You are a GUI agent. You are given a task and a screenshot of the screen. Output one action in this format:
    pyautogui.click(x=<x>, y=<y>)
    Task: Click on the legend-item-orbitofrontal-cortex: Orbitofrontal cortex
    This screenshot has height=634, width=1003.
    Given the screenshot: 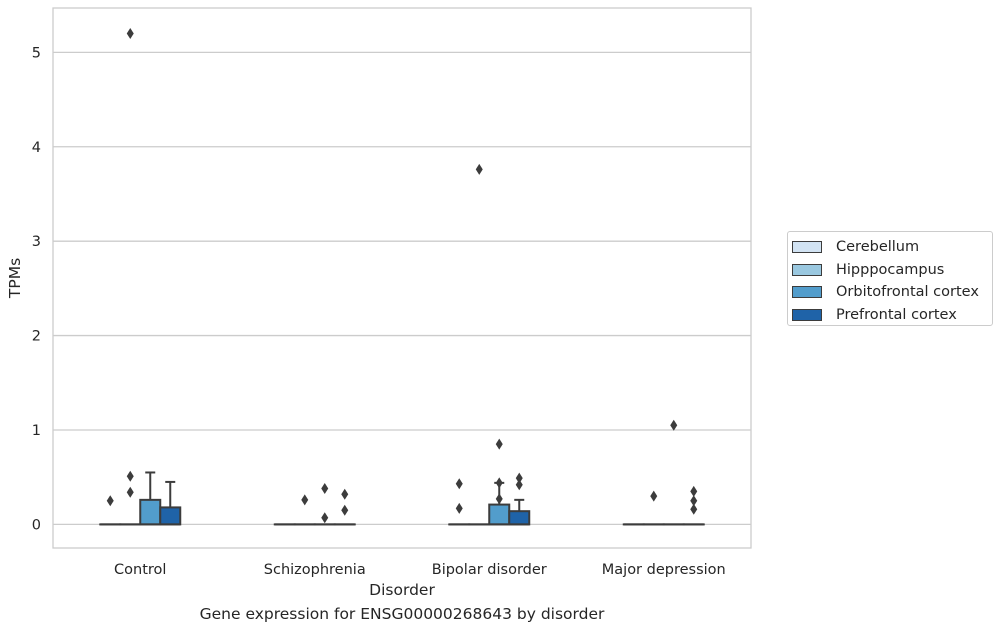 What is the action you would take?
    pyautogui.click(x=892, y=292)
    